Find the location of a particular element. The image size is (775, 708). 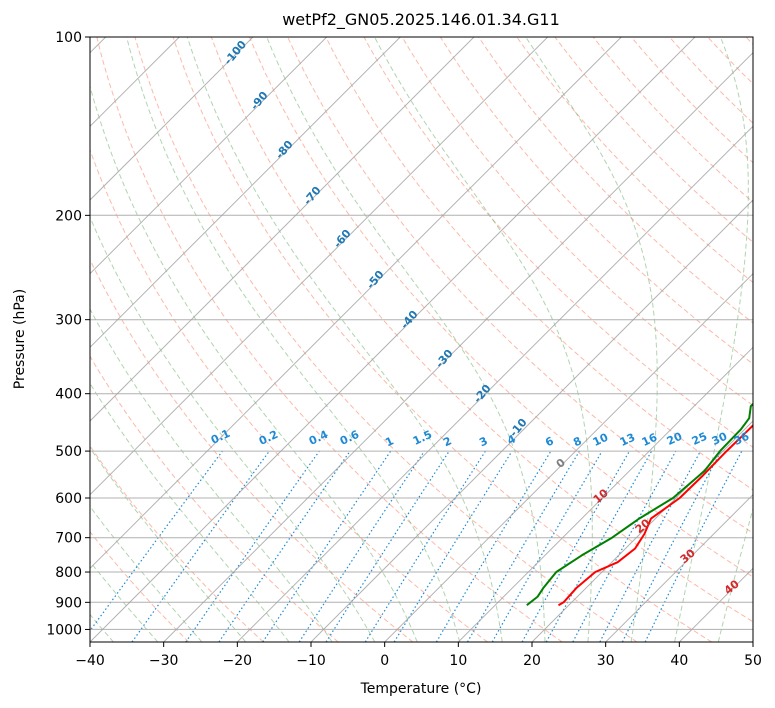

mixing-ratio-label: 13 is located at coordinates (627, 440).